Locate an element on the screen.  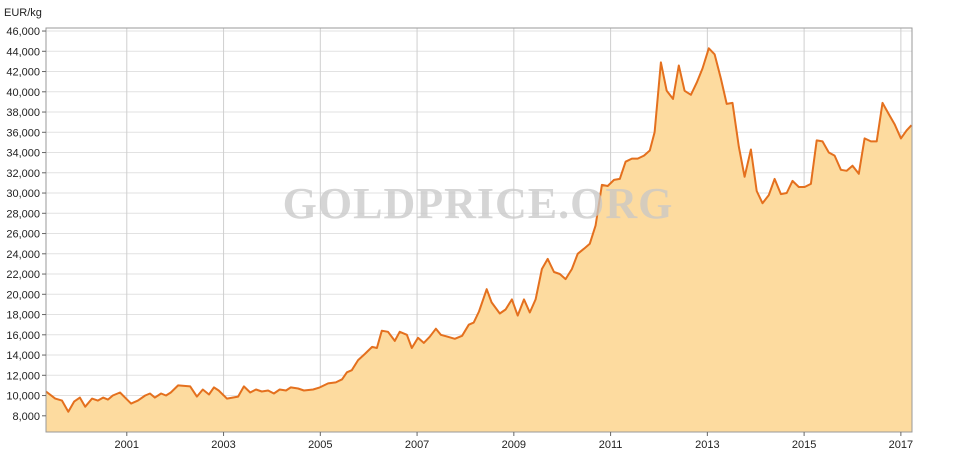
y-tick-label: 34,000 is located at coordinates (23, 154).